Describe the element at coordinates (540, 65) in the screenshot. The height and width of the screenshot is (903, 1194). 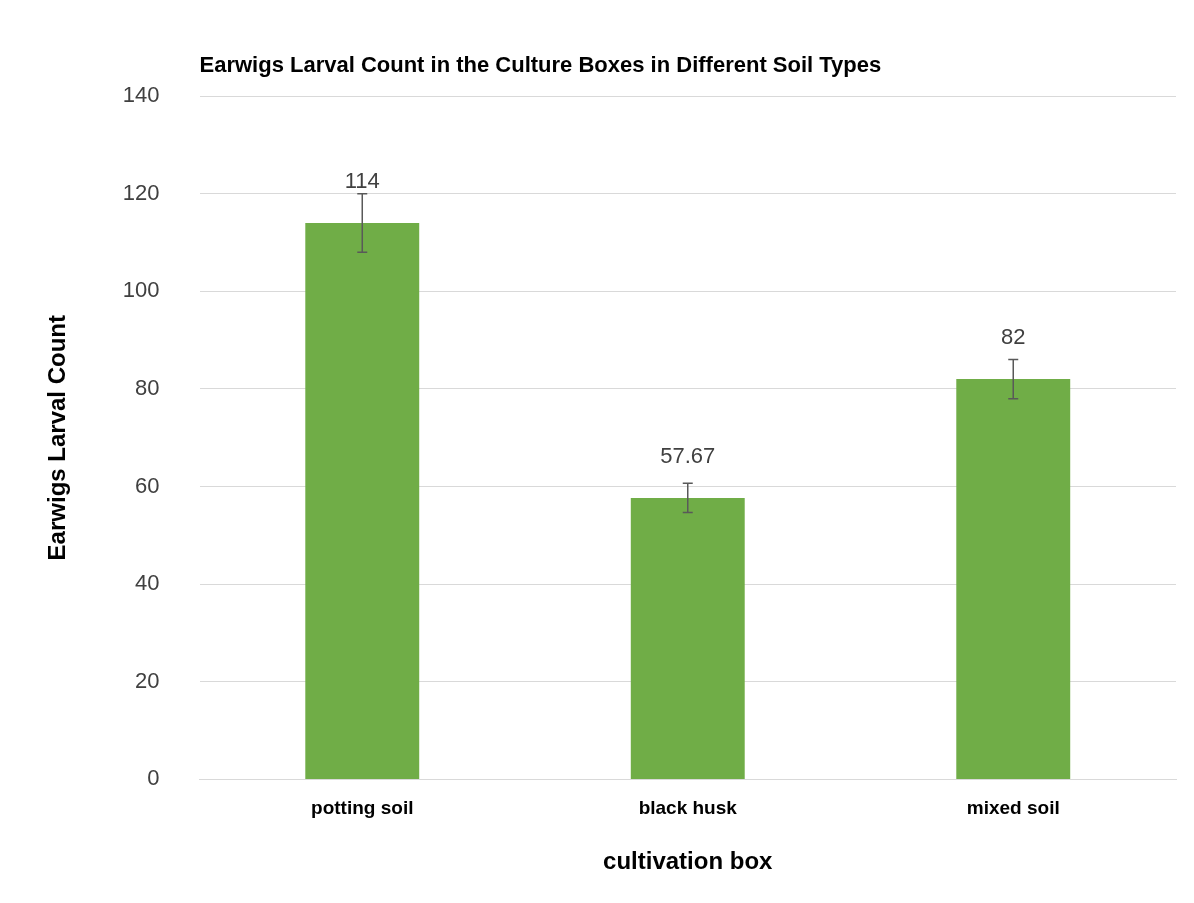
I see `chart-title: Earwigs Larval Count in the Culture Boxes in Different Soil Types` at that location.